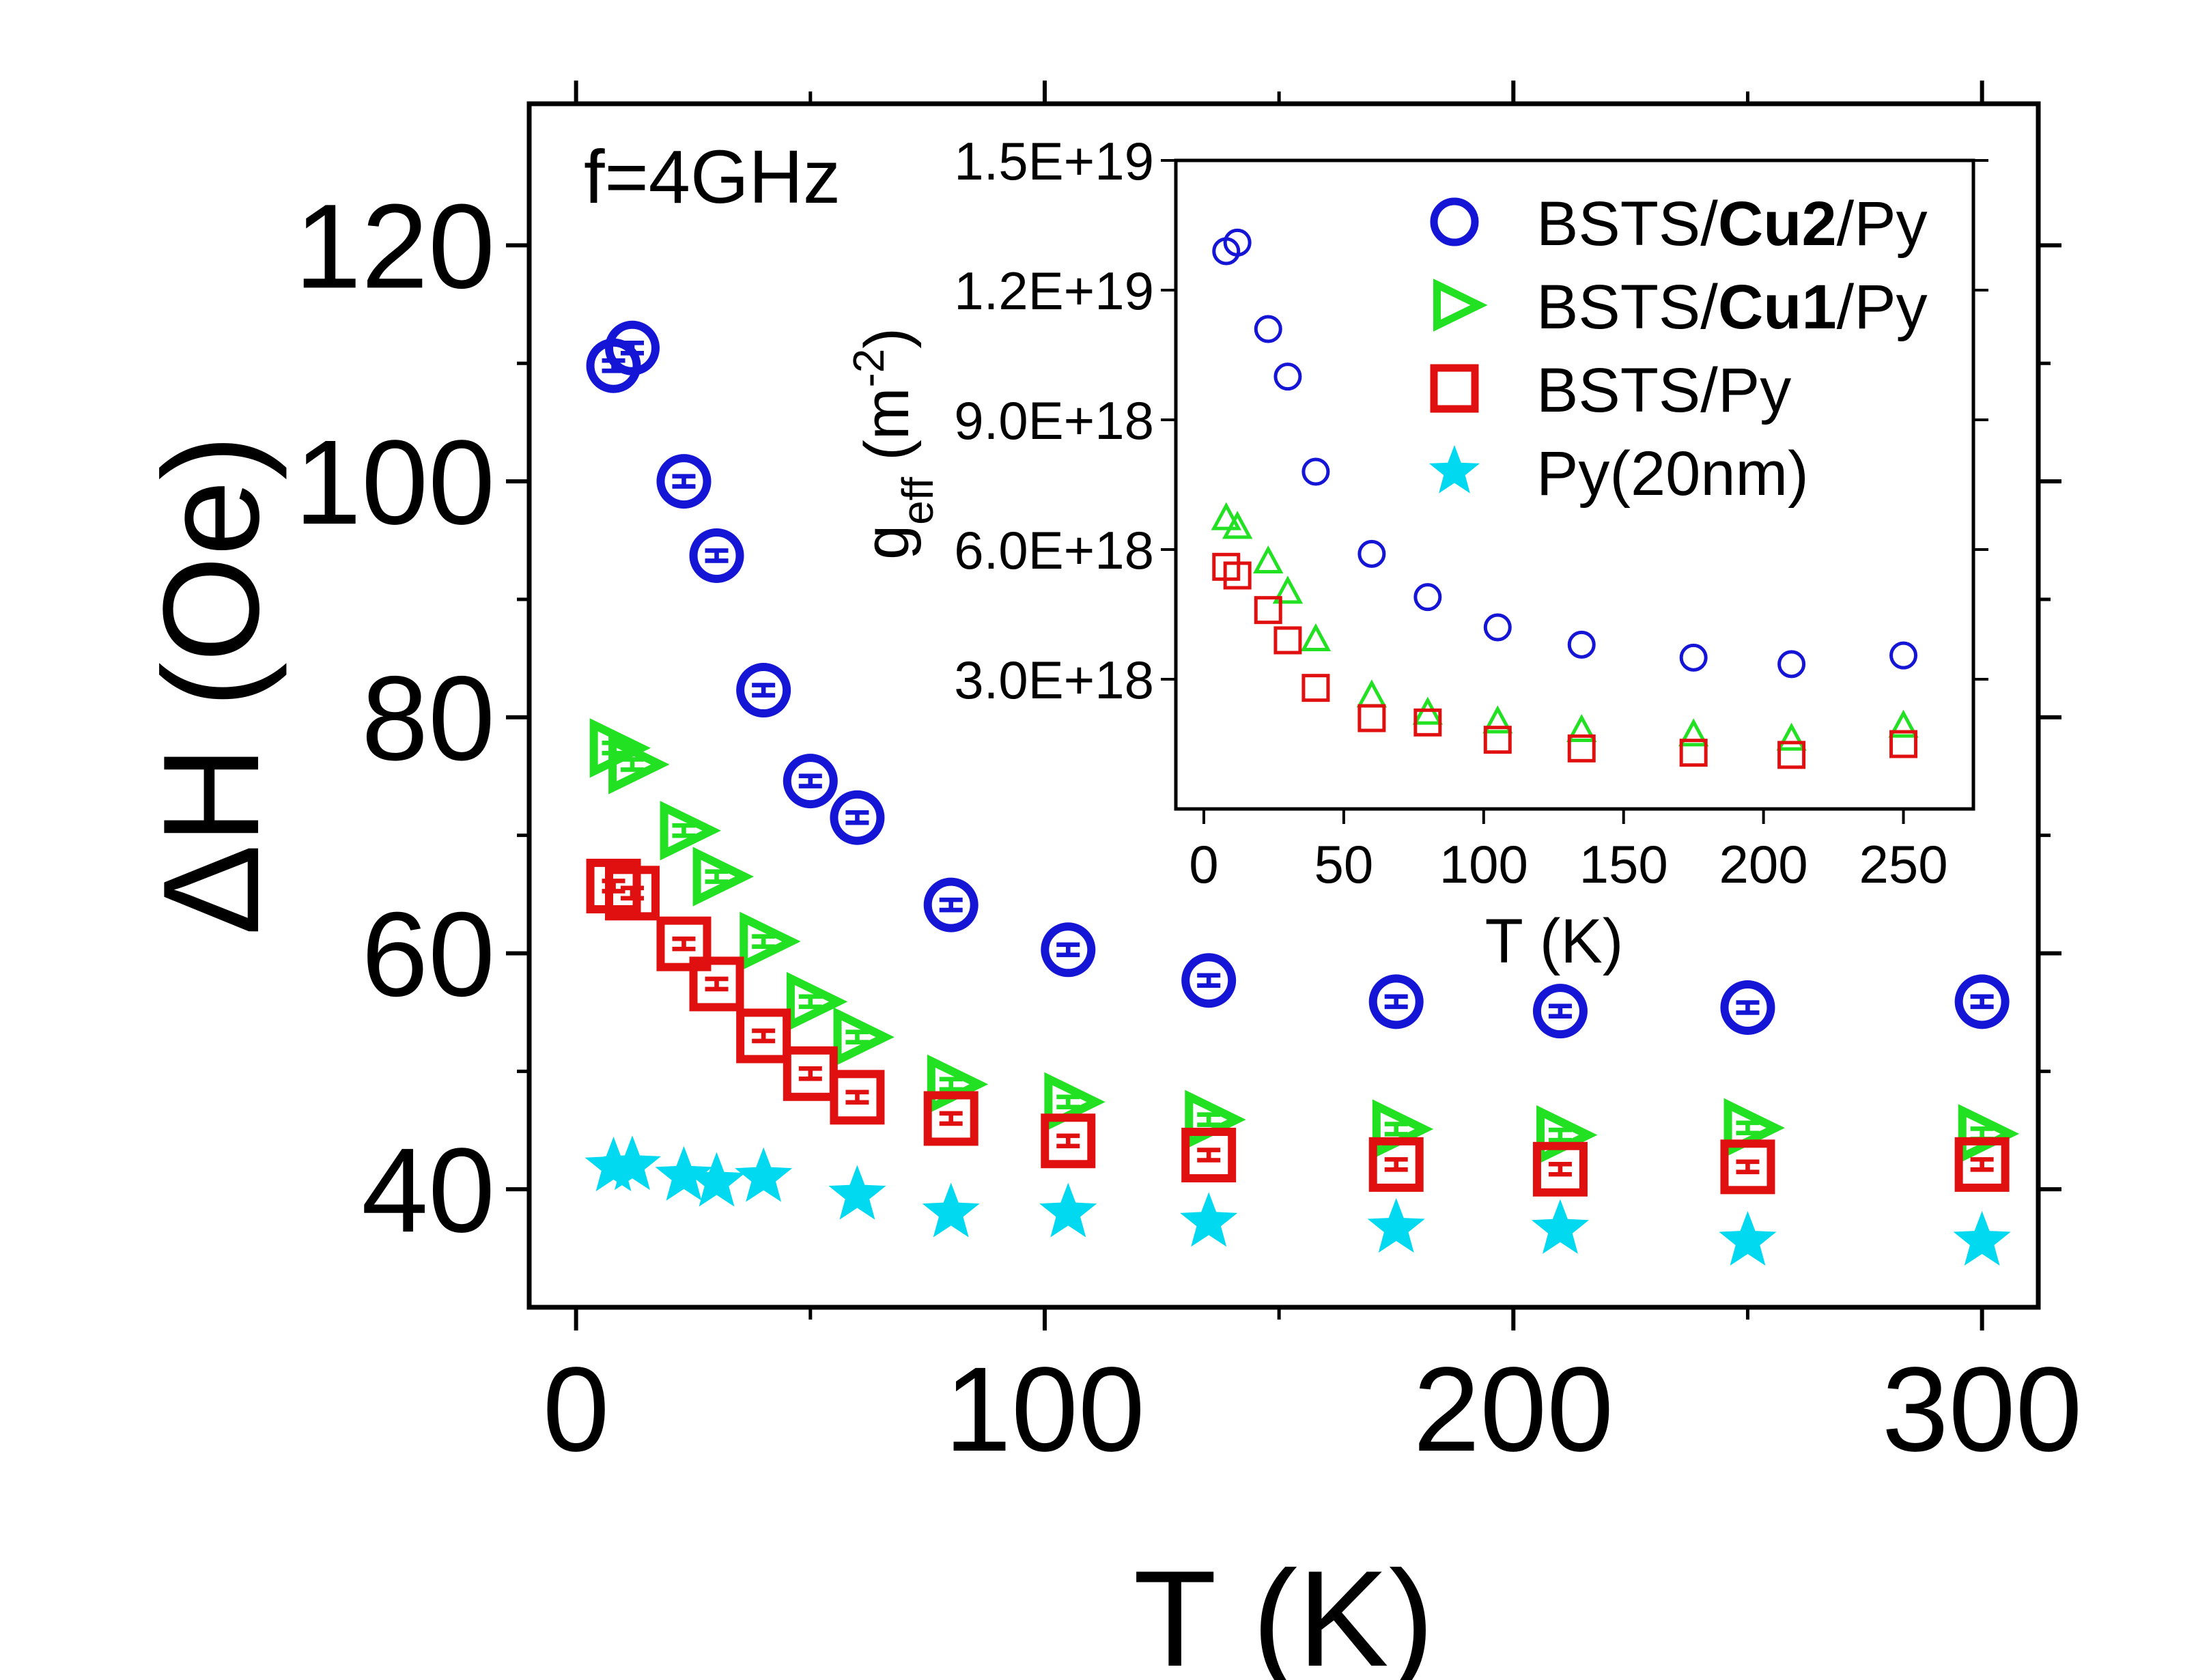  What do you see at coordinates (1777, 224) in the screenshot?
I see `legend-label-bold: Cu2` at bounding box center [1777, 224].